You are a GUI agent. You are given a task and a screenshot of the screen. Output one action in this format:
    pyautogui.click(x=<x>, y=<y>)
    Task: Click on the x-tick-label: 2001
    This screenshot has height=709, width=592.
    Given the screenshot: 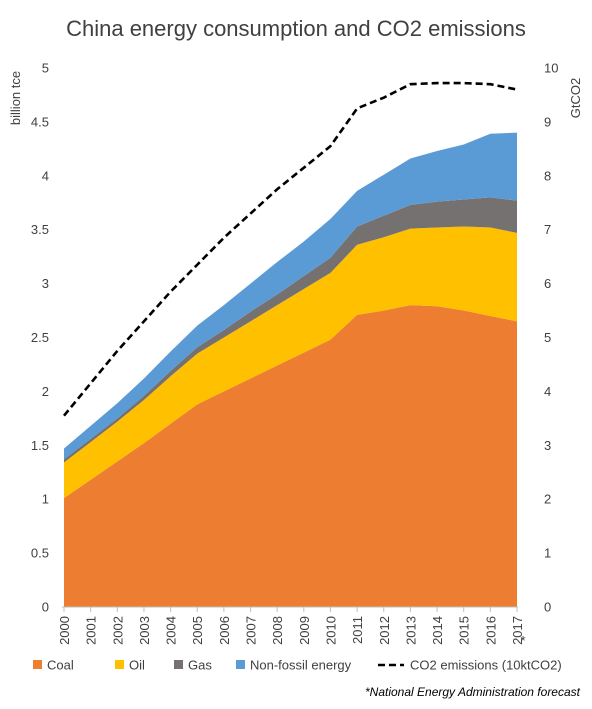 What is the action you would take?
    pyautogui.click(x=91, y=630)
    